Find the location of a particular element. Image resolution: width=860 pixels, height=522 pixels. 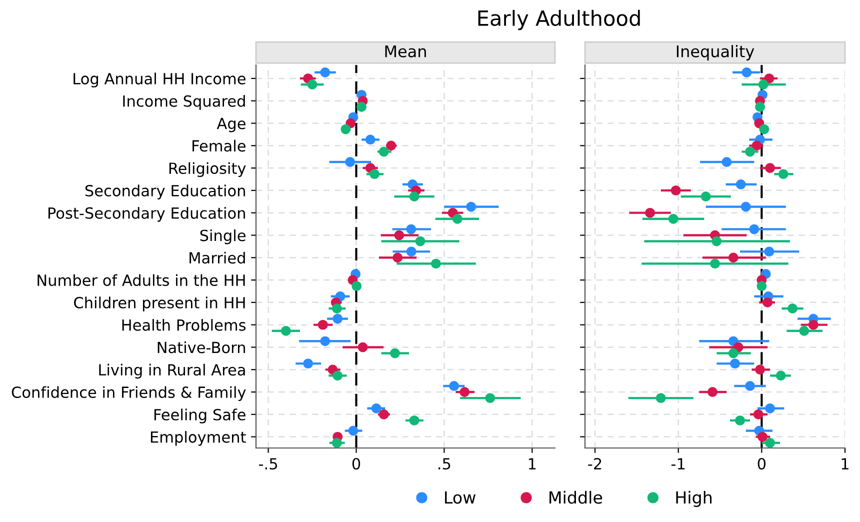

x-tick-label: -2 is located at coordinates (595, 464).